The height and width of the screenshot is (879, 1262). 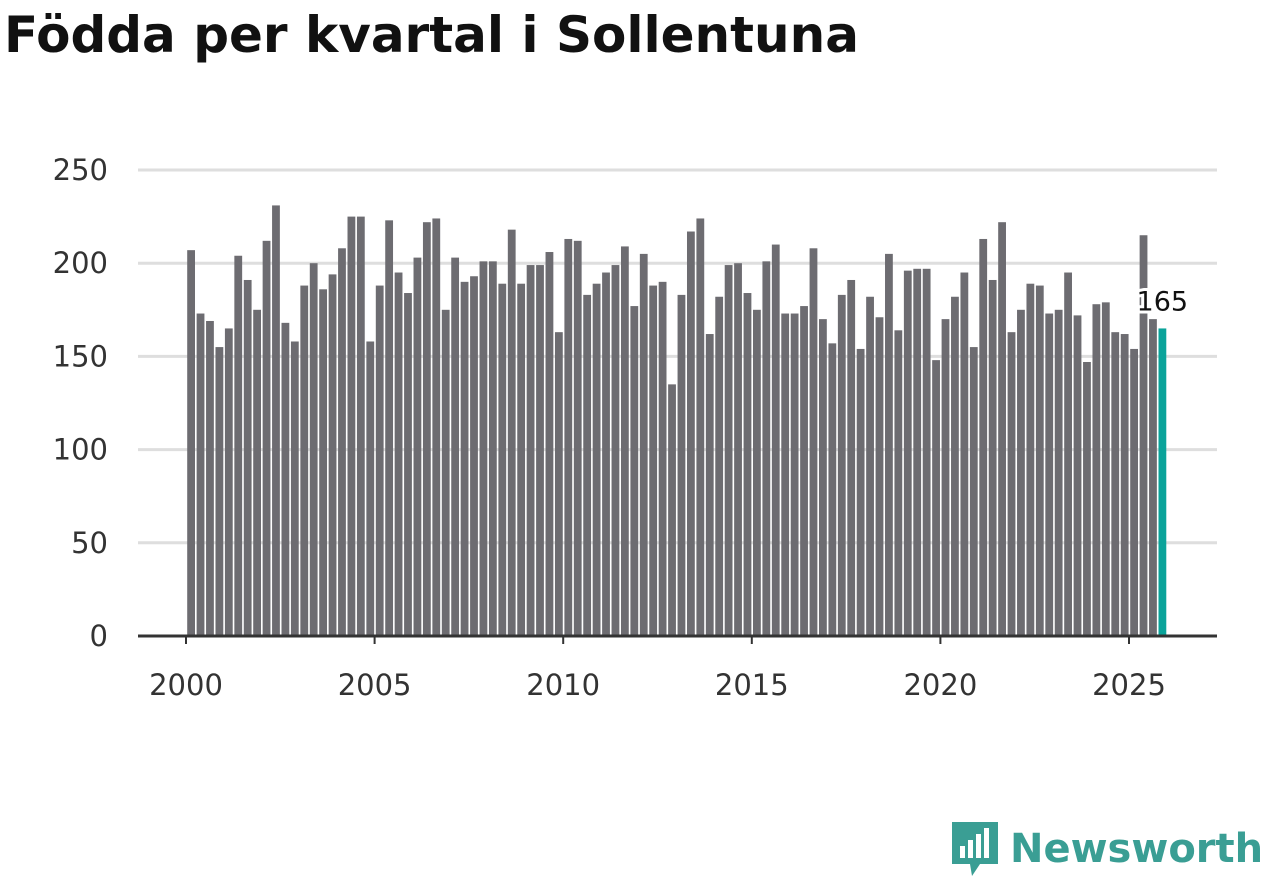 What do you see at coordinates (375, 685) in the screenshot?
I see `x-tick-label: 2005` at bounding box center [375, 685].